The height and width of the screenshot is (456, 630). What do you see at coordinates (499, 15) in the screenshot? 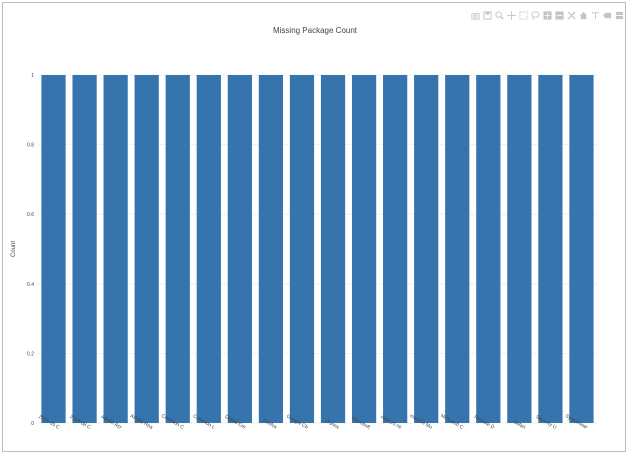
I see `zoom-icon` at bounding box center [499, 15].